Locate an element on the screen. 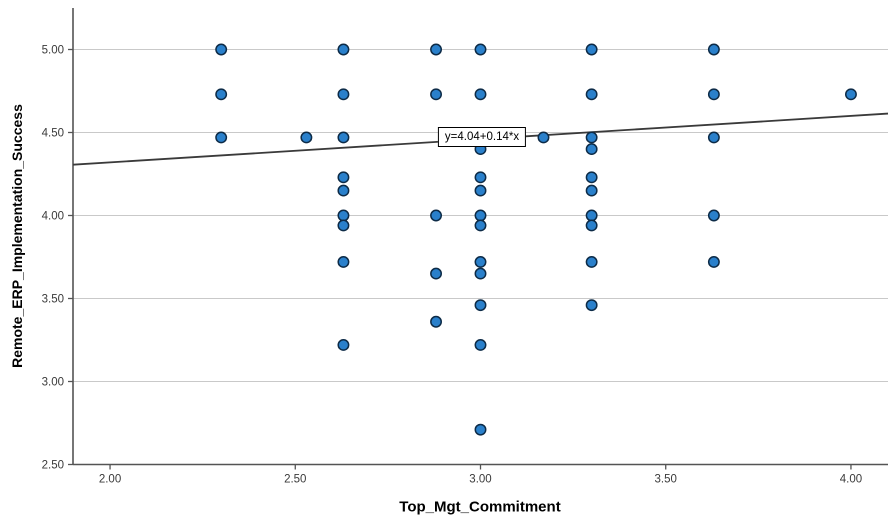  x-tick-label: 2.50 is located at coordinates (295, 480).